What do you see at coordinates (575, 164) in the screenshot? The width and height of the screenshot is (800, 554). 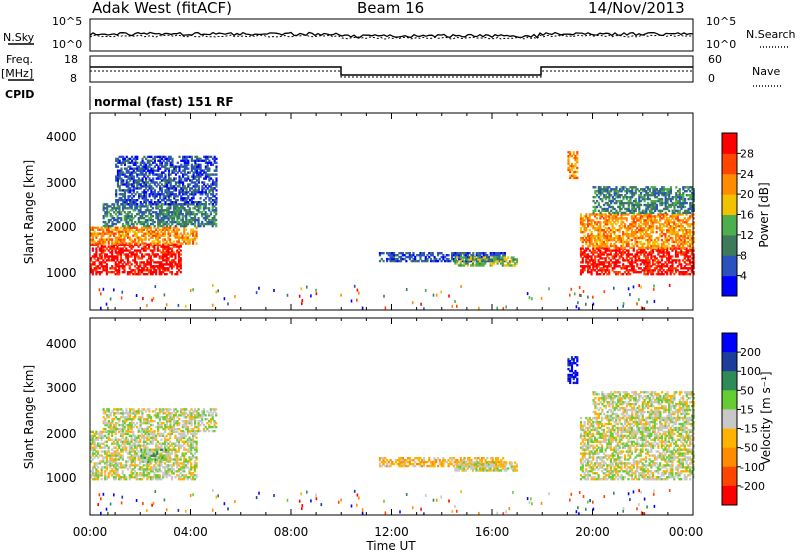 I see `heat-cell-r6` at bounding box center [575, 164].